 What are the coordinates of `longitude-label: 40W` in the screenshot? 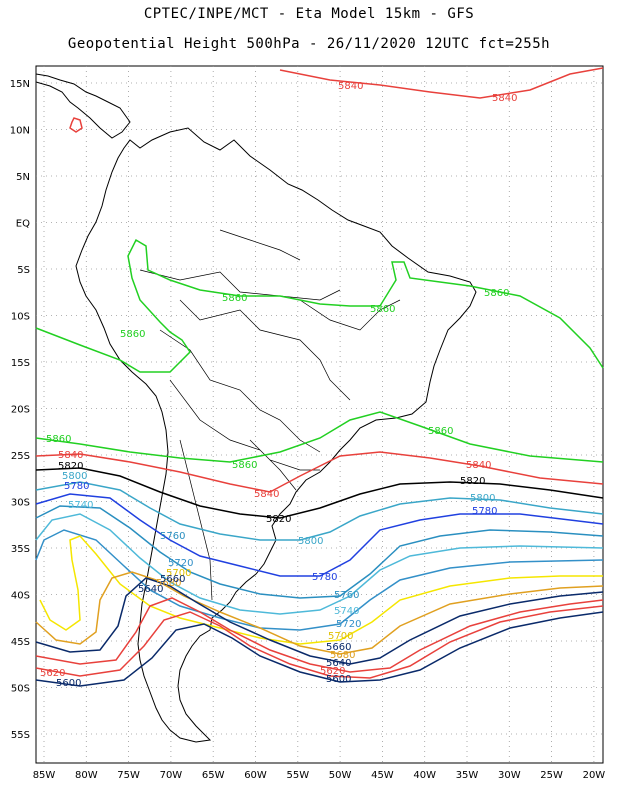 It's located at (424, 775).